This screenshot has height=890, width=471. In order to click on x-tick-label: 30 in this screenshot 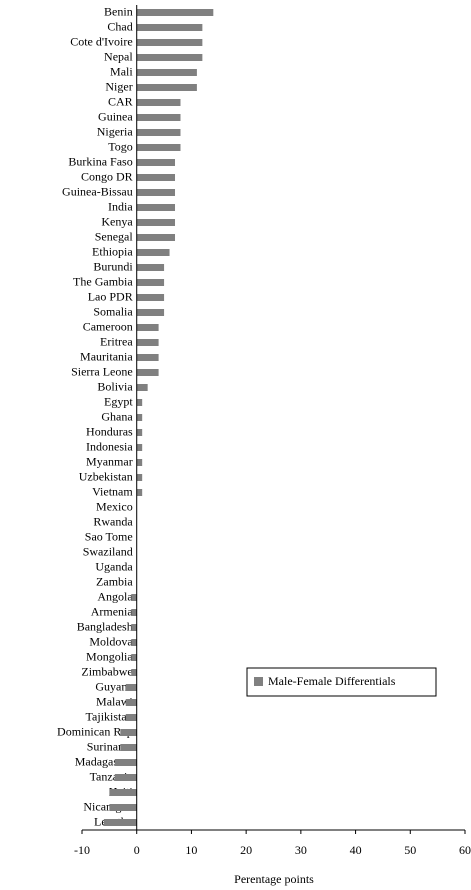, I will do `click(301, 850)`.